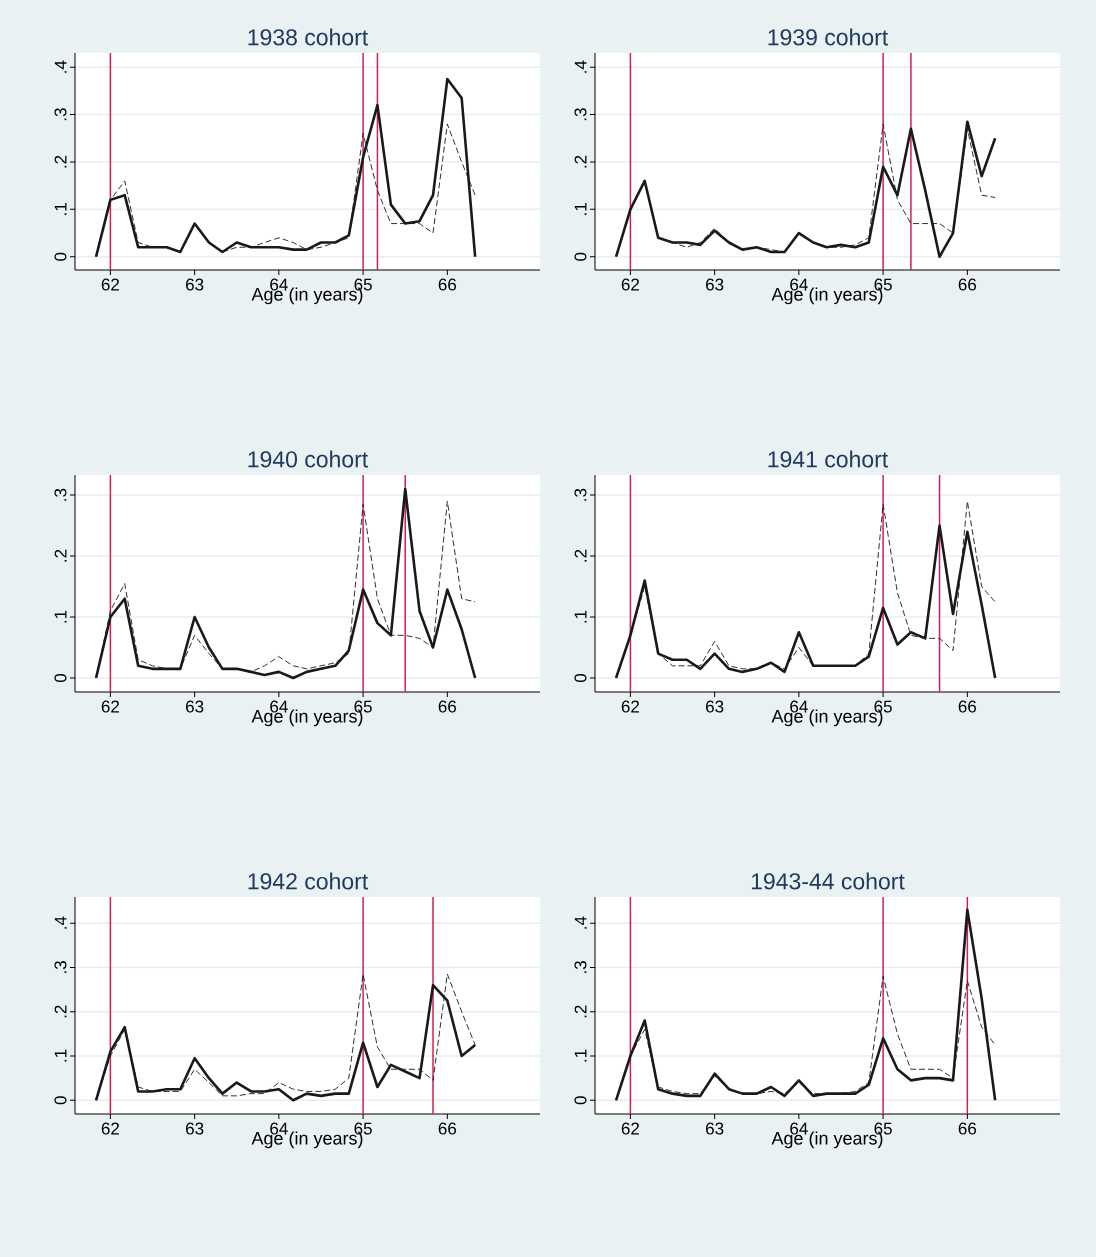  Describe the element at coordinates (828, 459) in the screenshot. I see `chart-title: 1941 cohort` at that location.